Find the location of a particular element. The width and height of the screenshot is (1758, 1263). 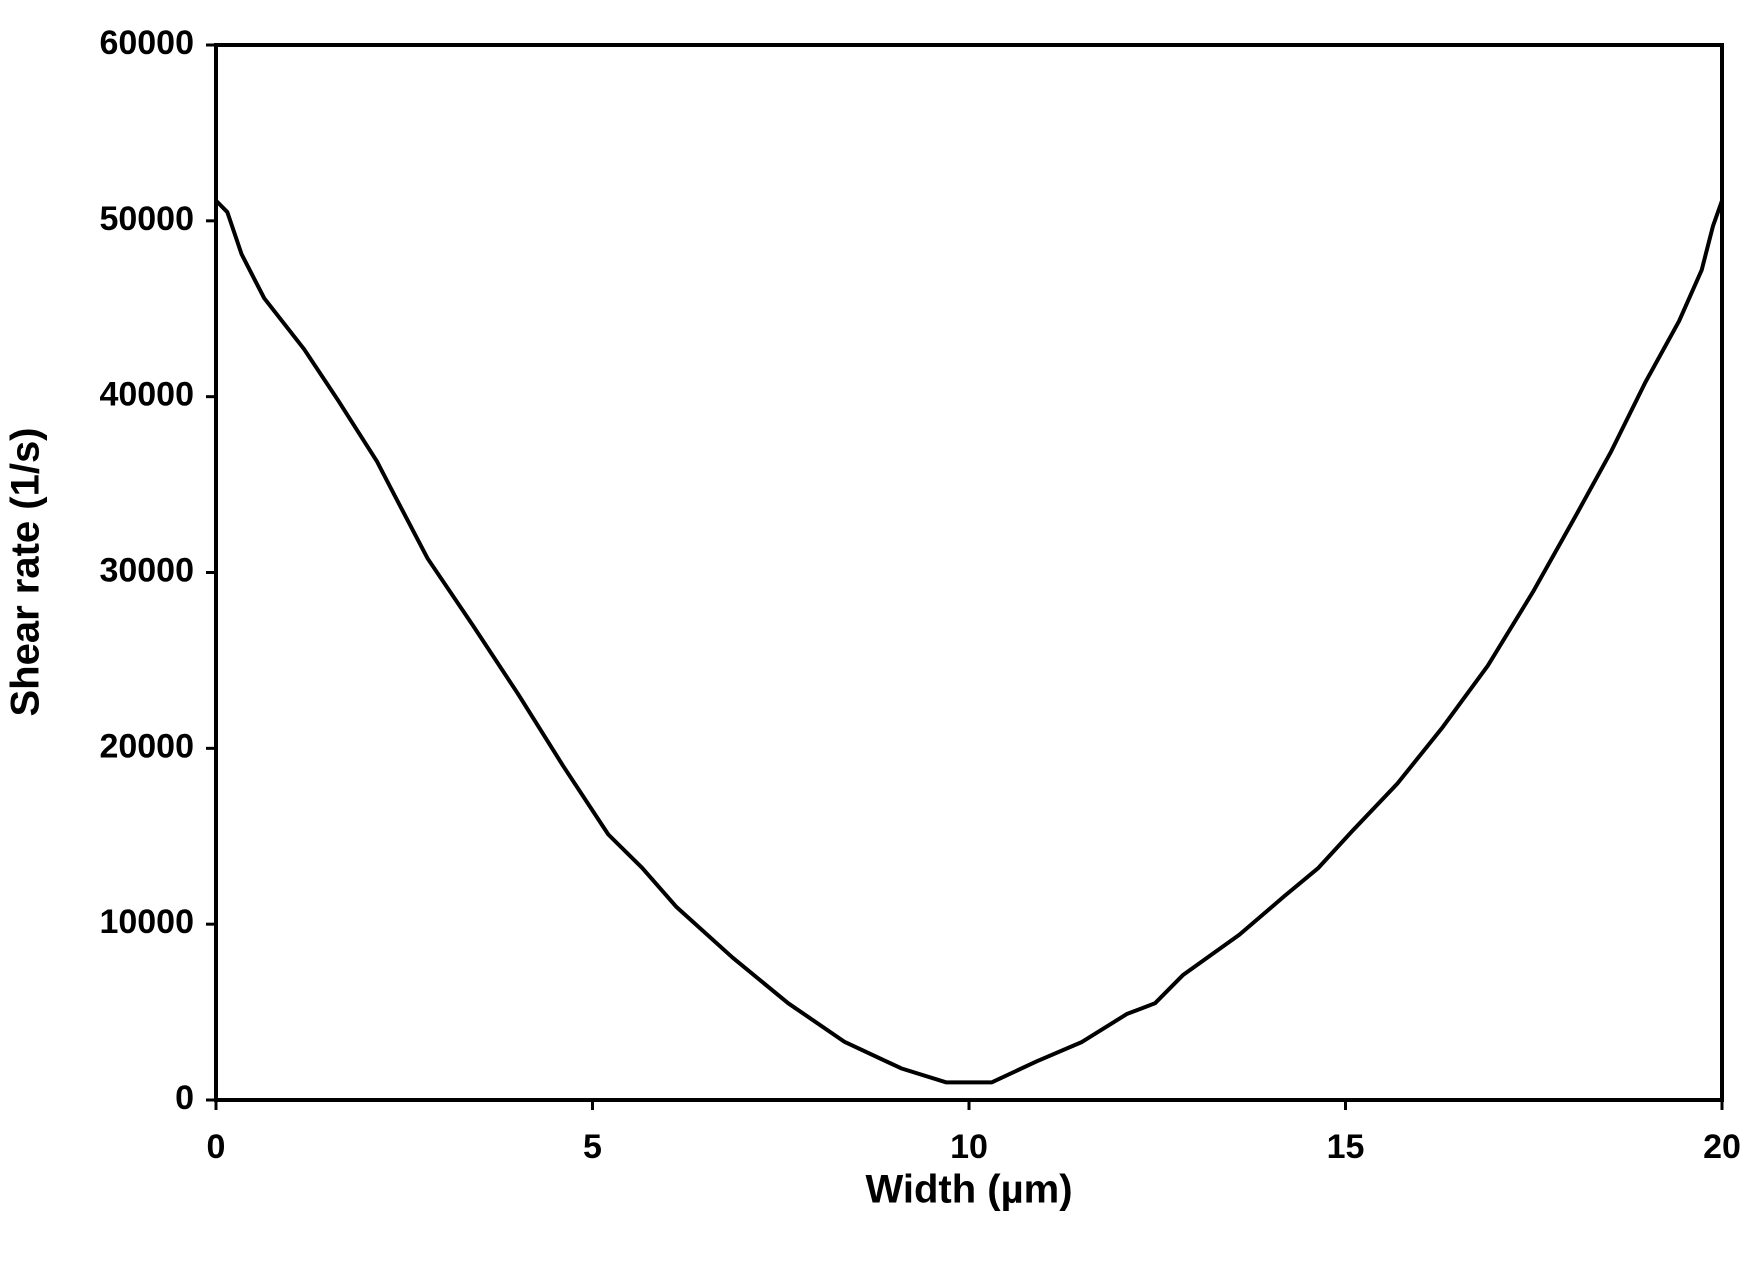

x-tick-label: 15 is located at coordinates (1346, 1147).